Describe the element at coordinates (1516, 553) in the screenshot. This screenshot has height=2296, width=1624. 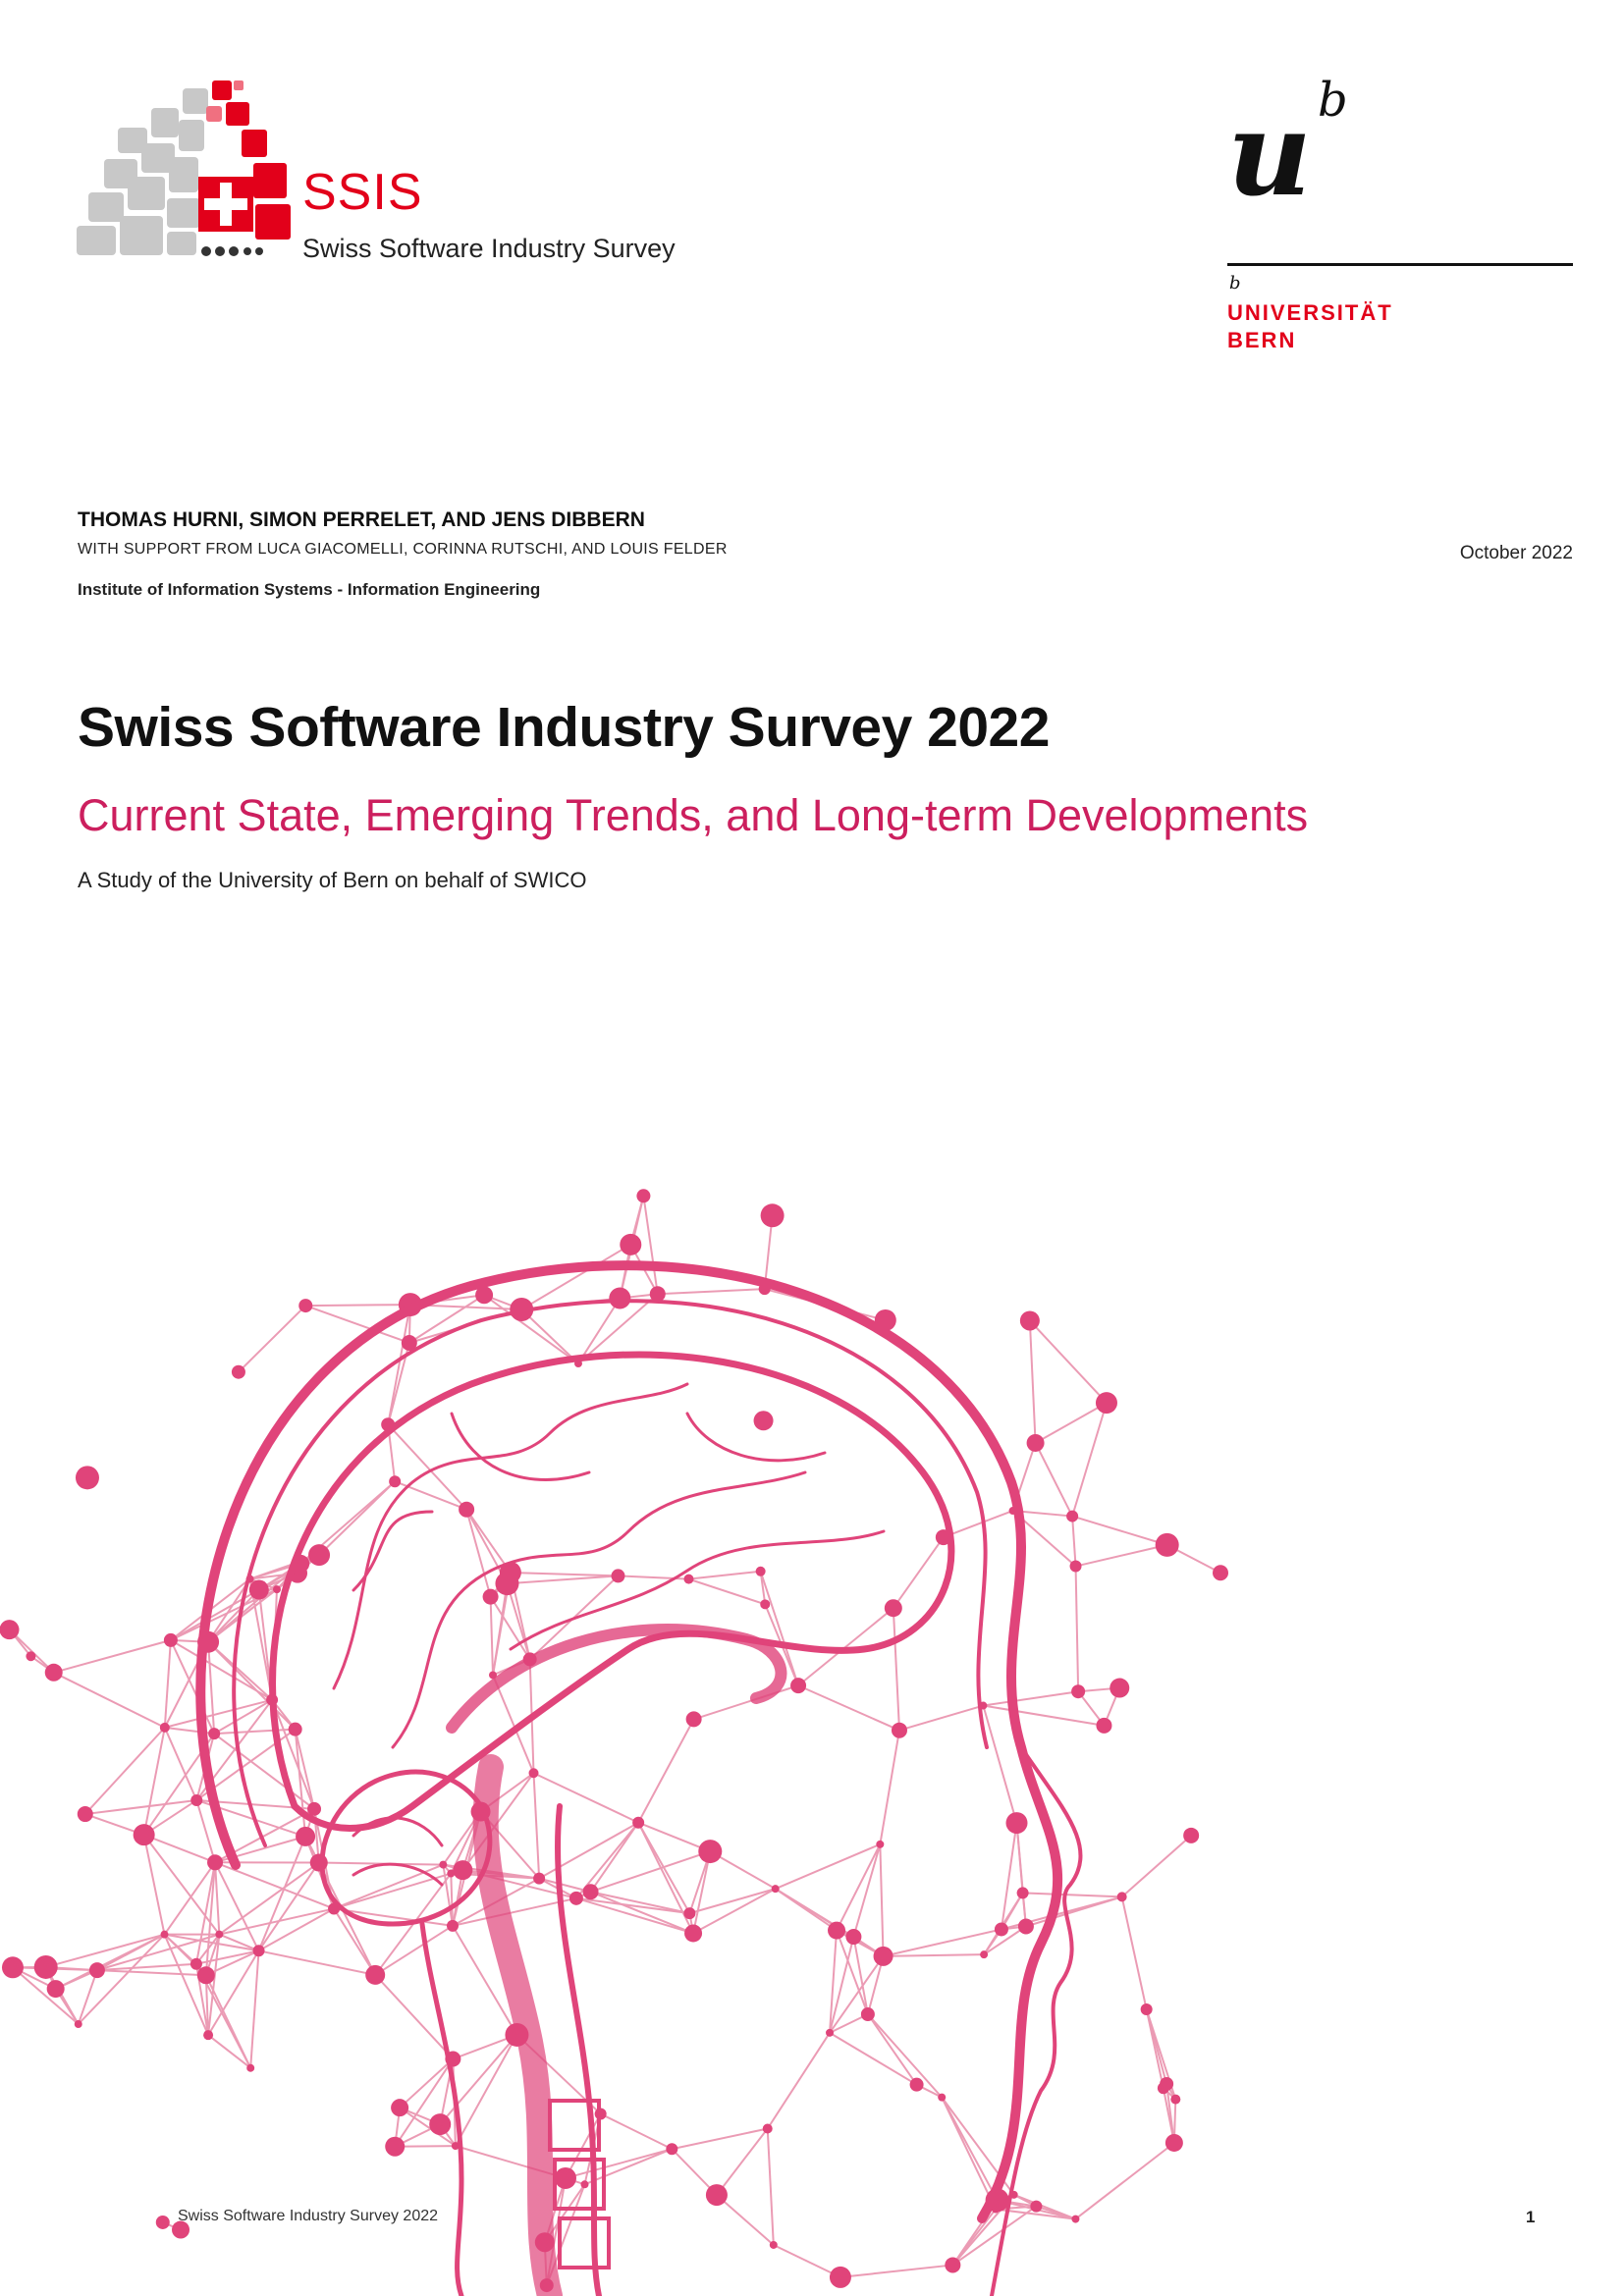
I see `publication-date: October 2022` at that location.